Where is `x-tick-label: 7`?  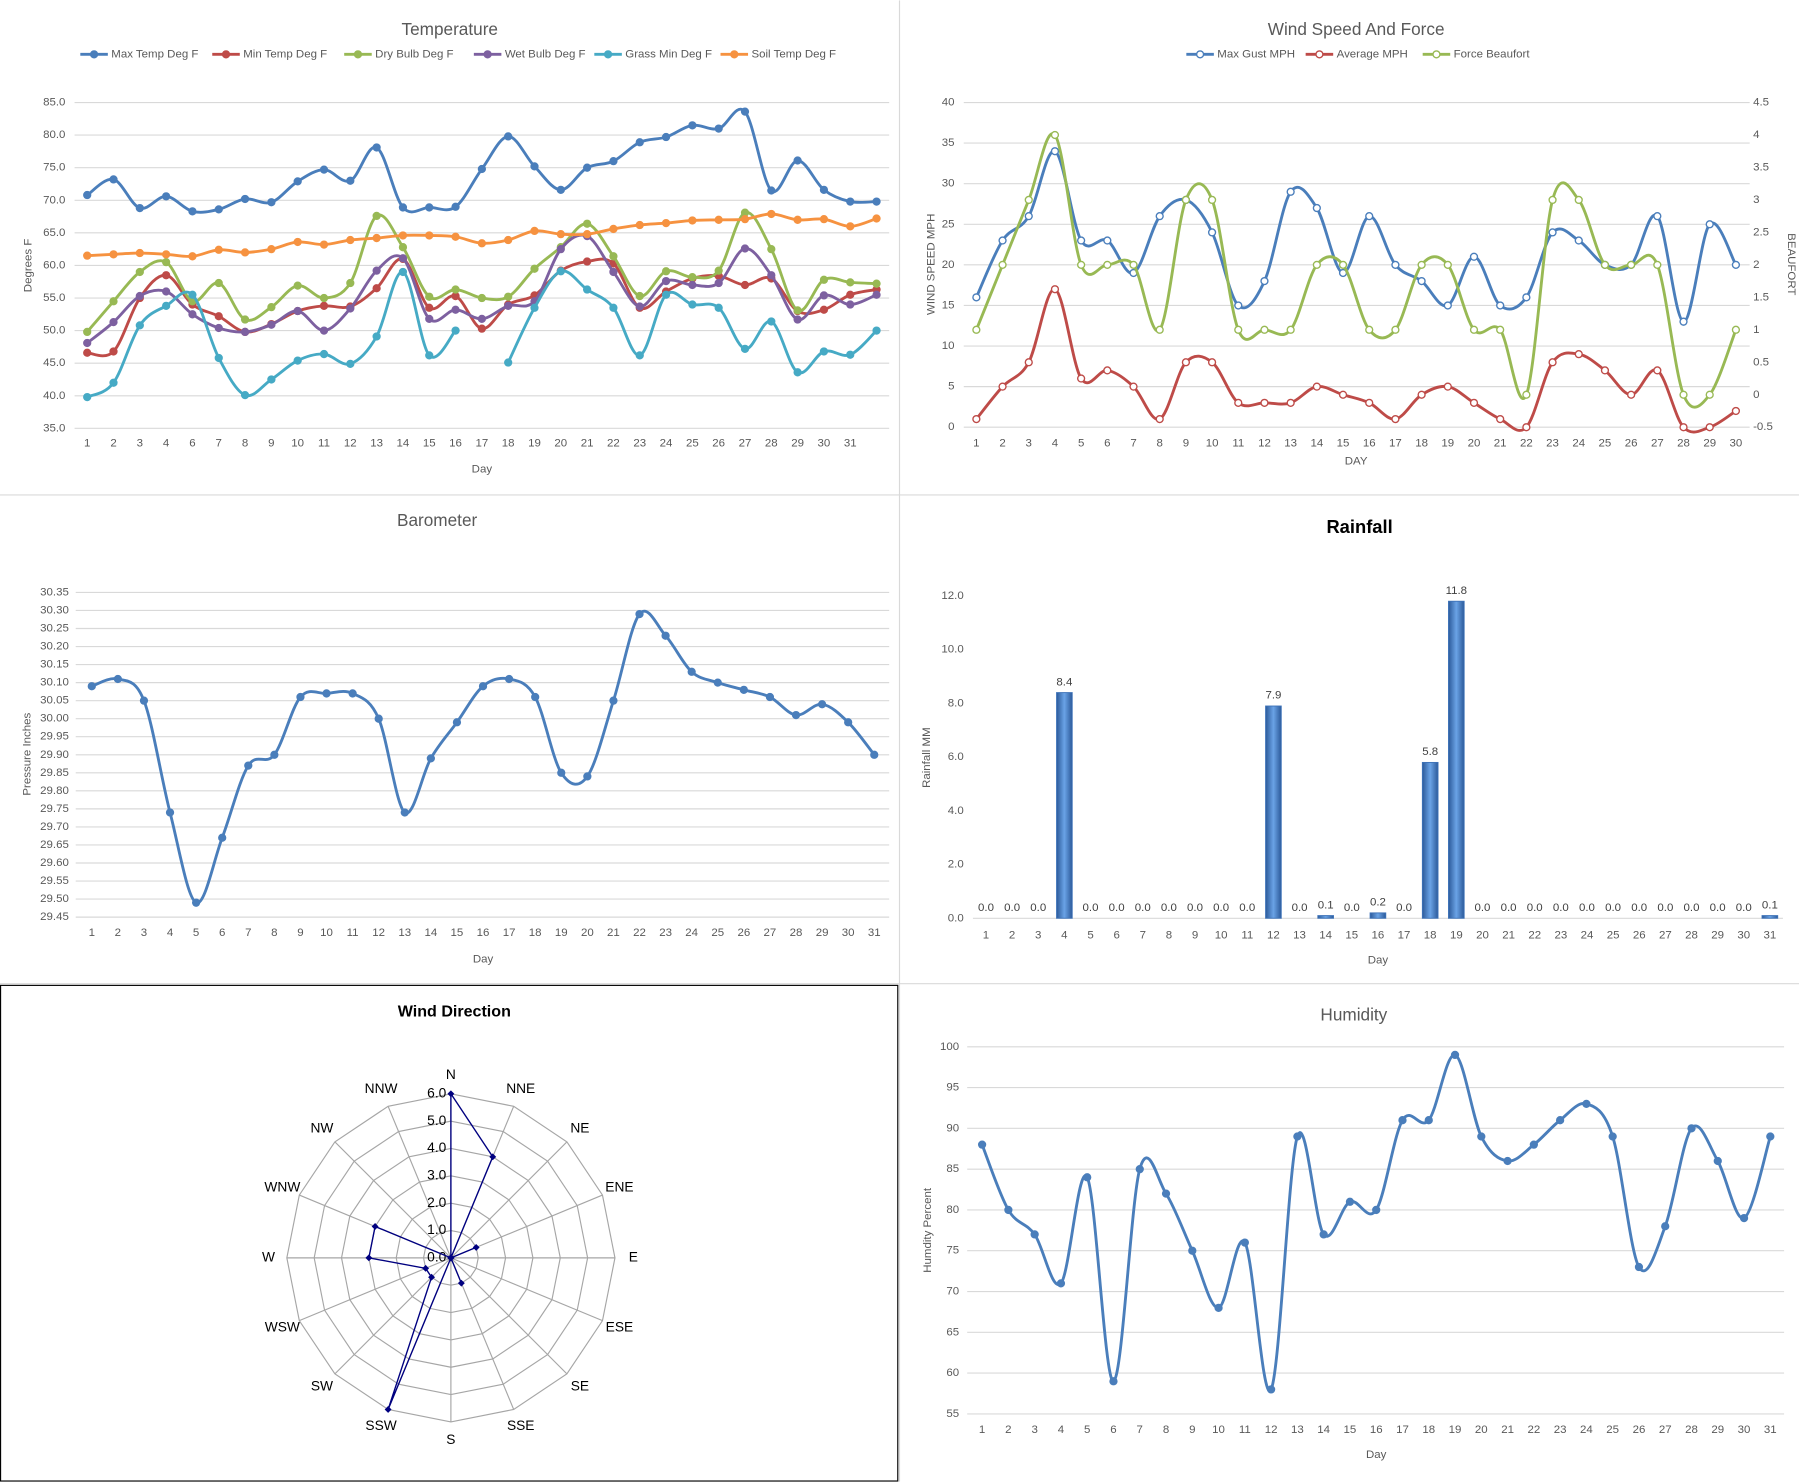
x-tick-label: 7 is located at coordinates (219, 443).